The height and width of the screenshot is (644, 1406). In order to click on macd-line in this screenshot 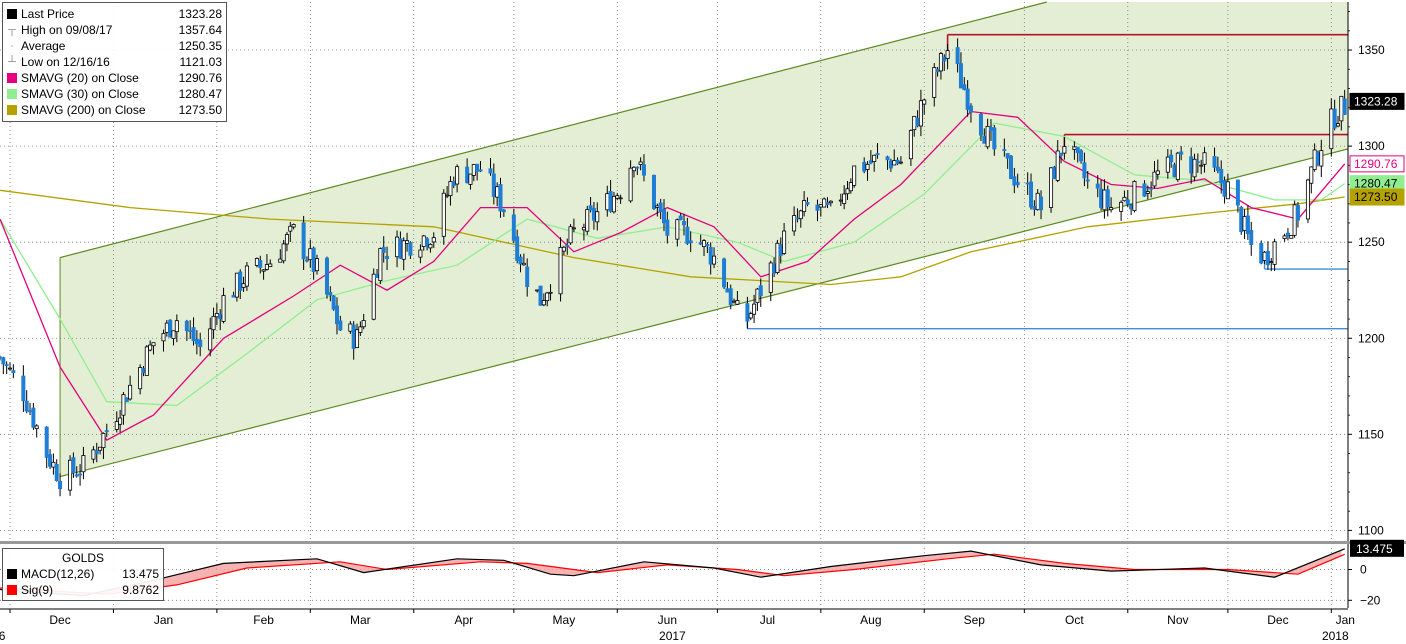, I will do `click(672, 572)`.